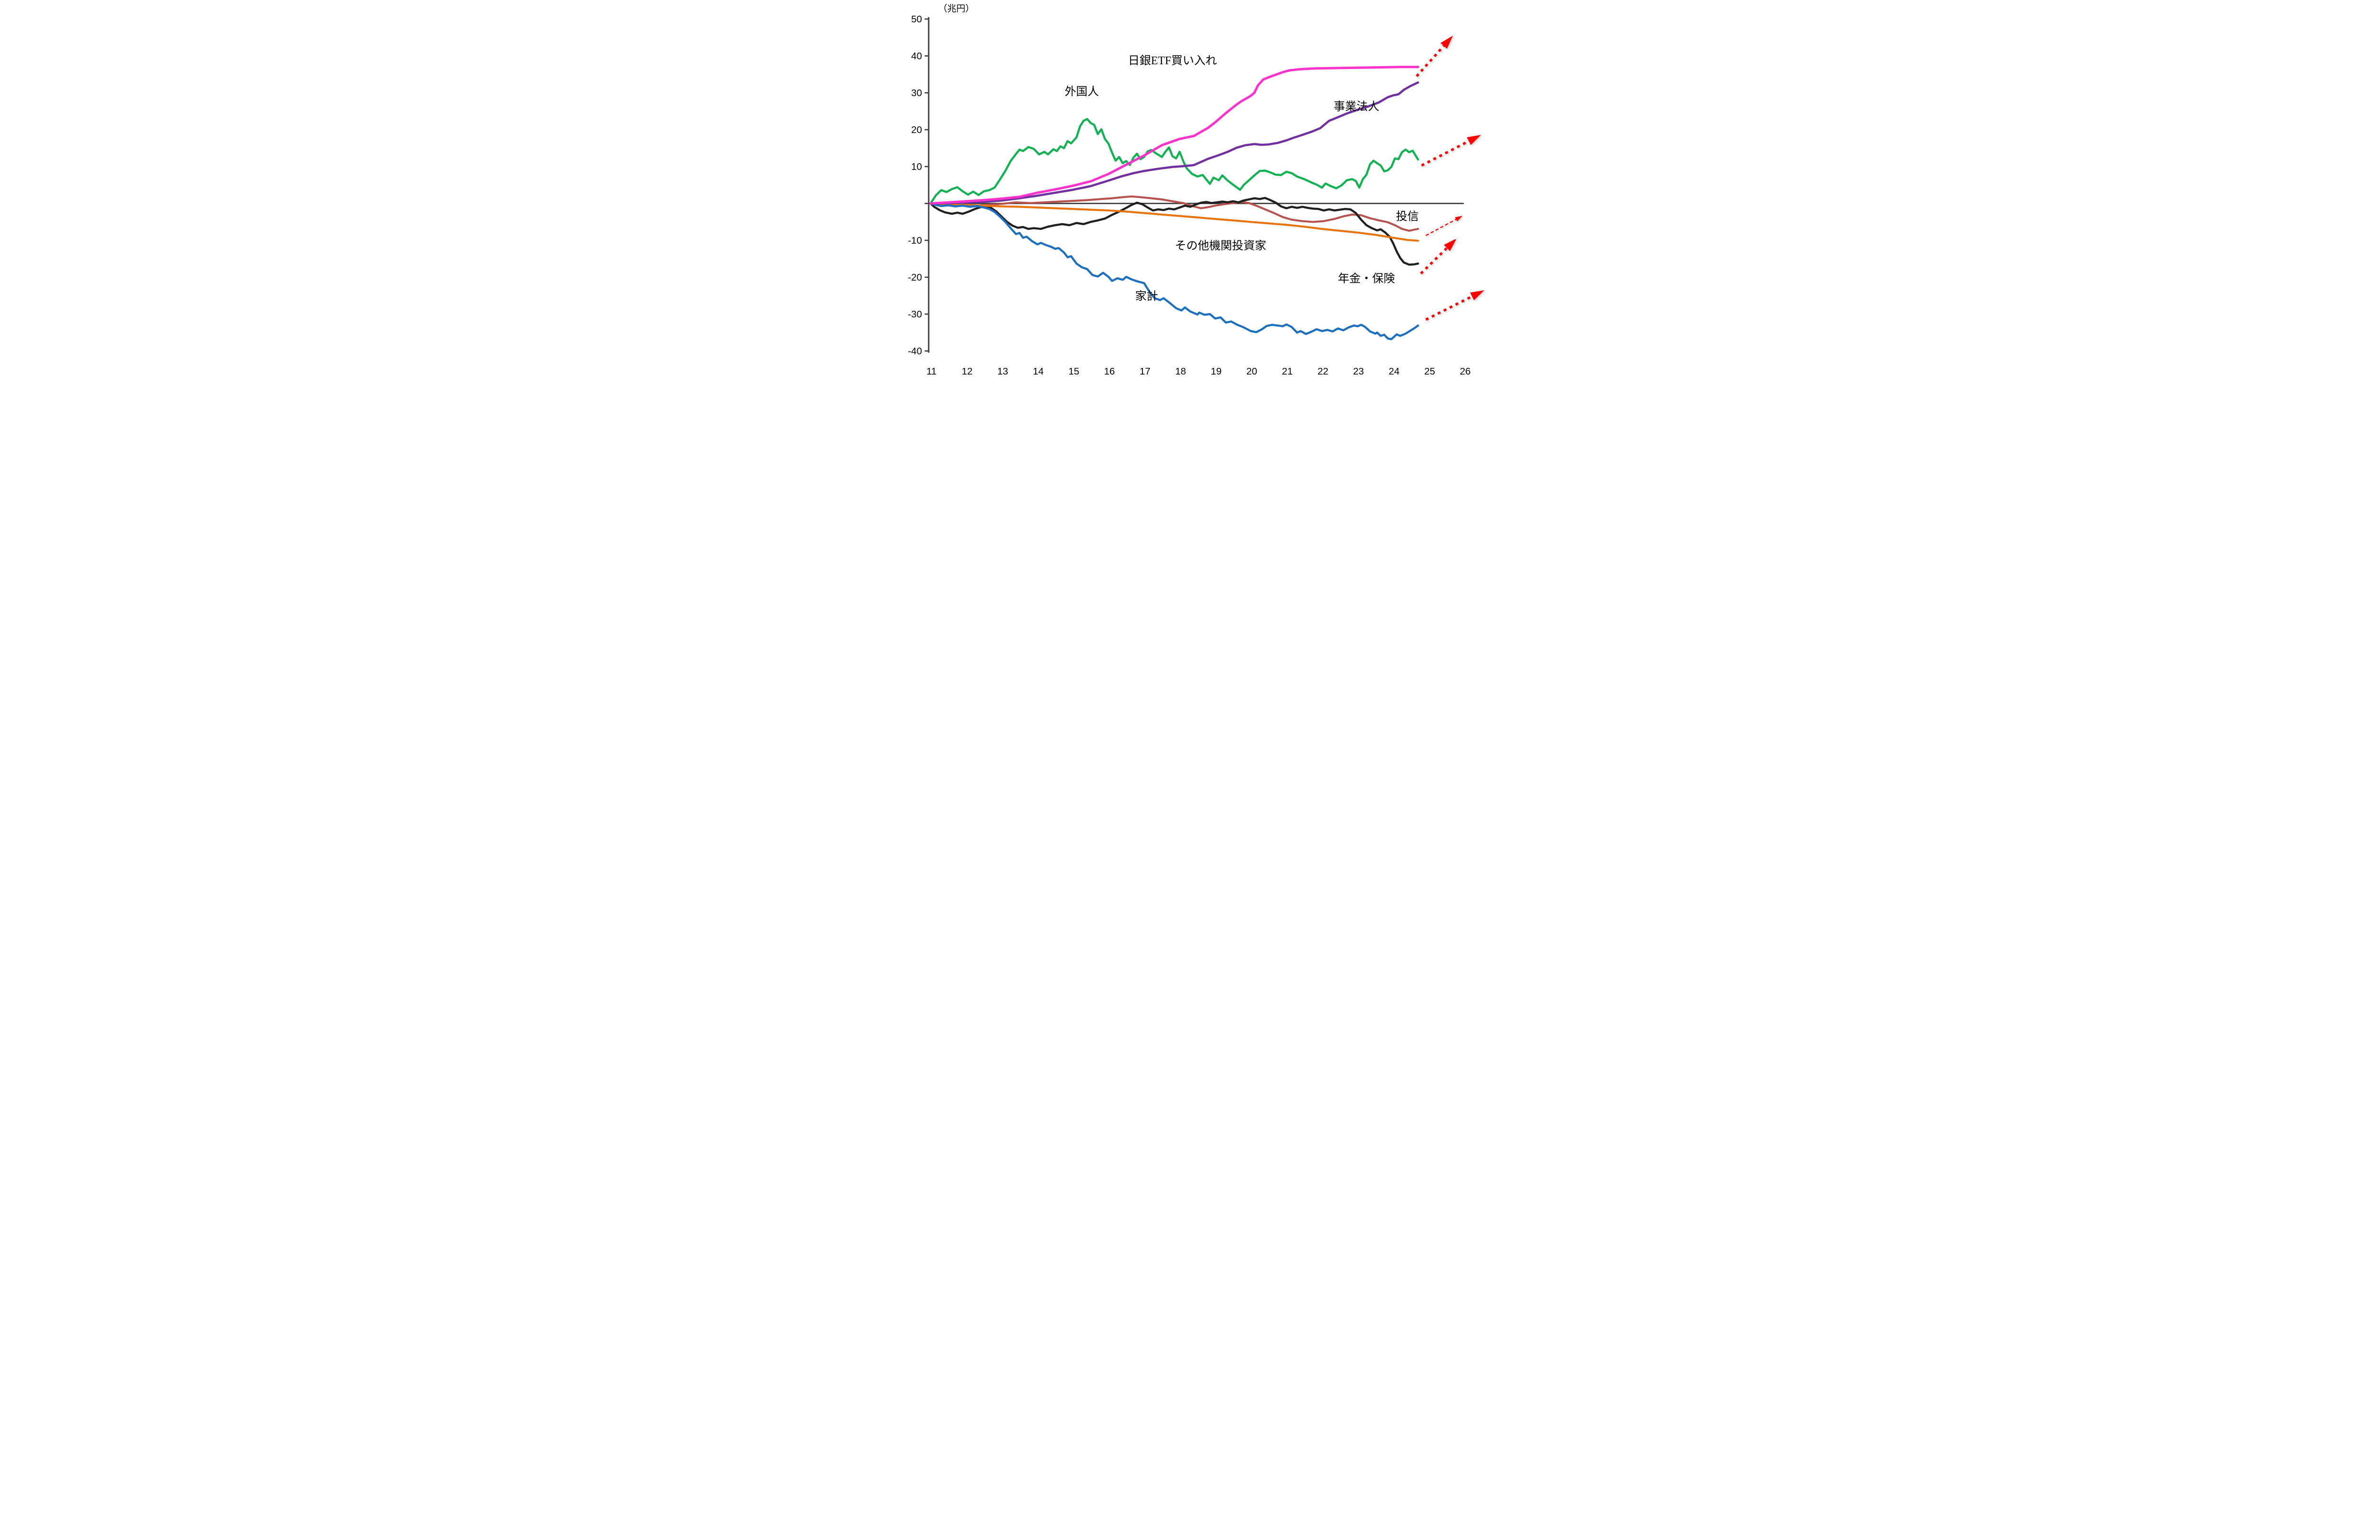 Image resolution: width=2380 pixels, height=1540 pixels. Describe the element at coordinates (1002, 371) in the screenshot. I see `x-tick-label-13: 13` at that location.